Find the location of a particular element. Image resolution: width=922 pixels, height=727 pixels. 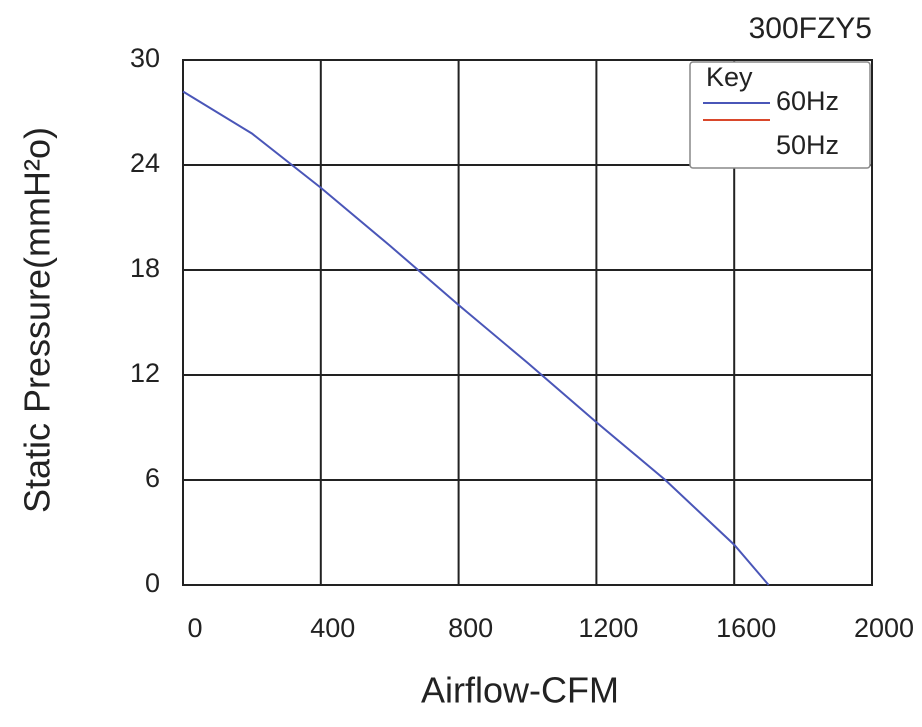

chart-title: 300FZY5 is located at coordinates (810, 28).